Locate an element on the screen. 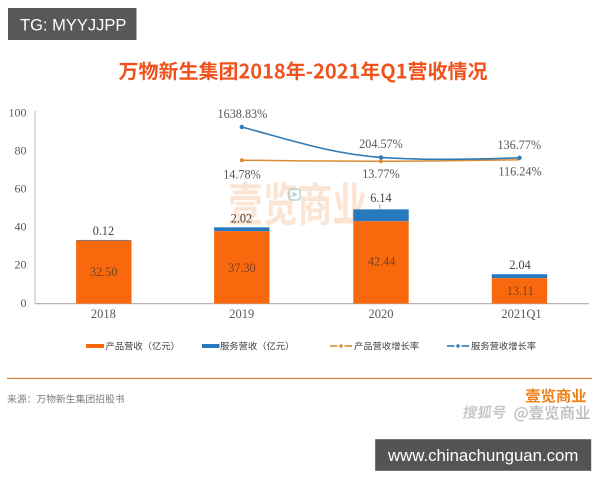  svg-text: 2.04 is located at coordinates (519, 265).